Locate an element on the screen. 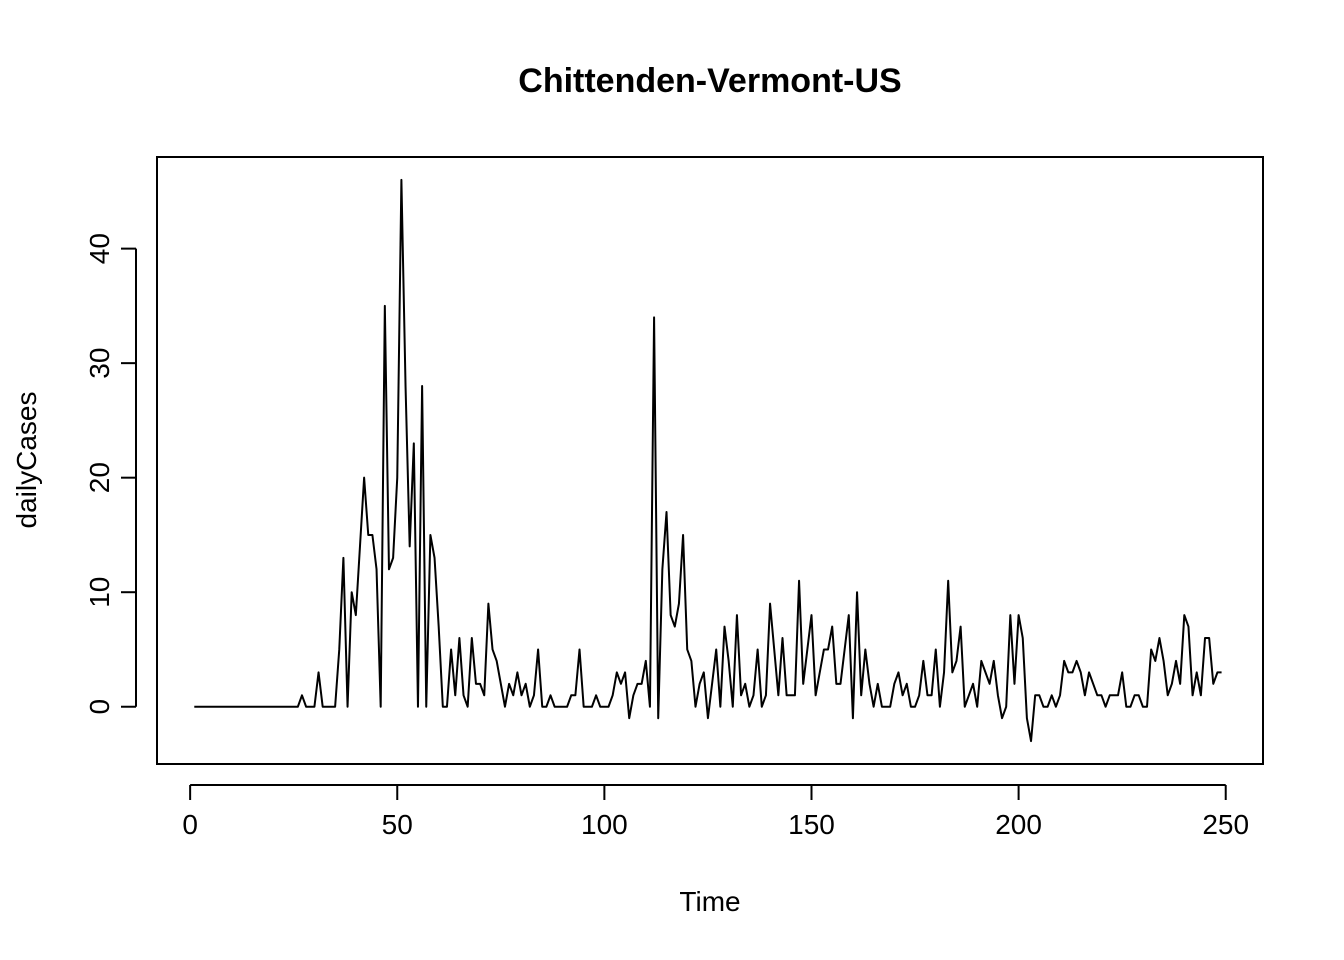  x-axis: 0 50 100 150 200 250 is located at coordinates (715, 812).